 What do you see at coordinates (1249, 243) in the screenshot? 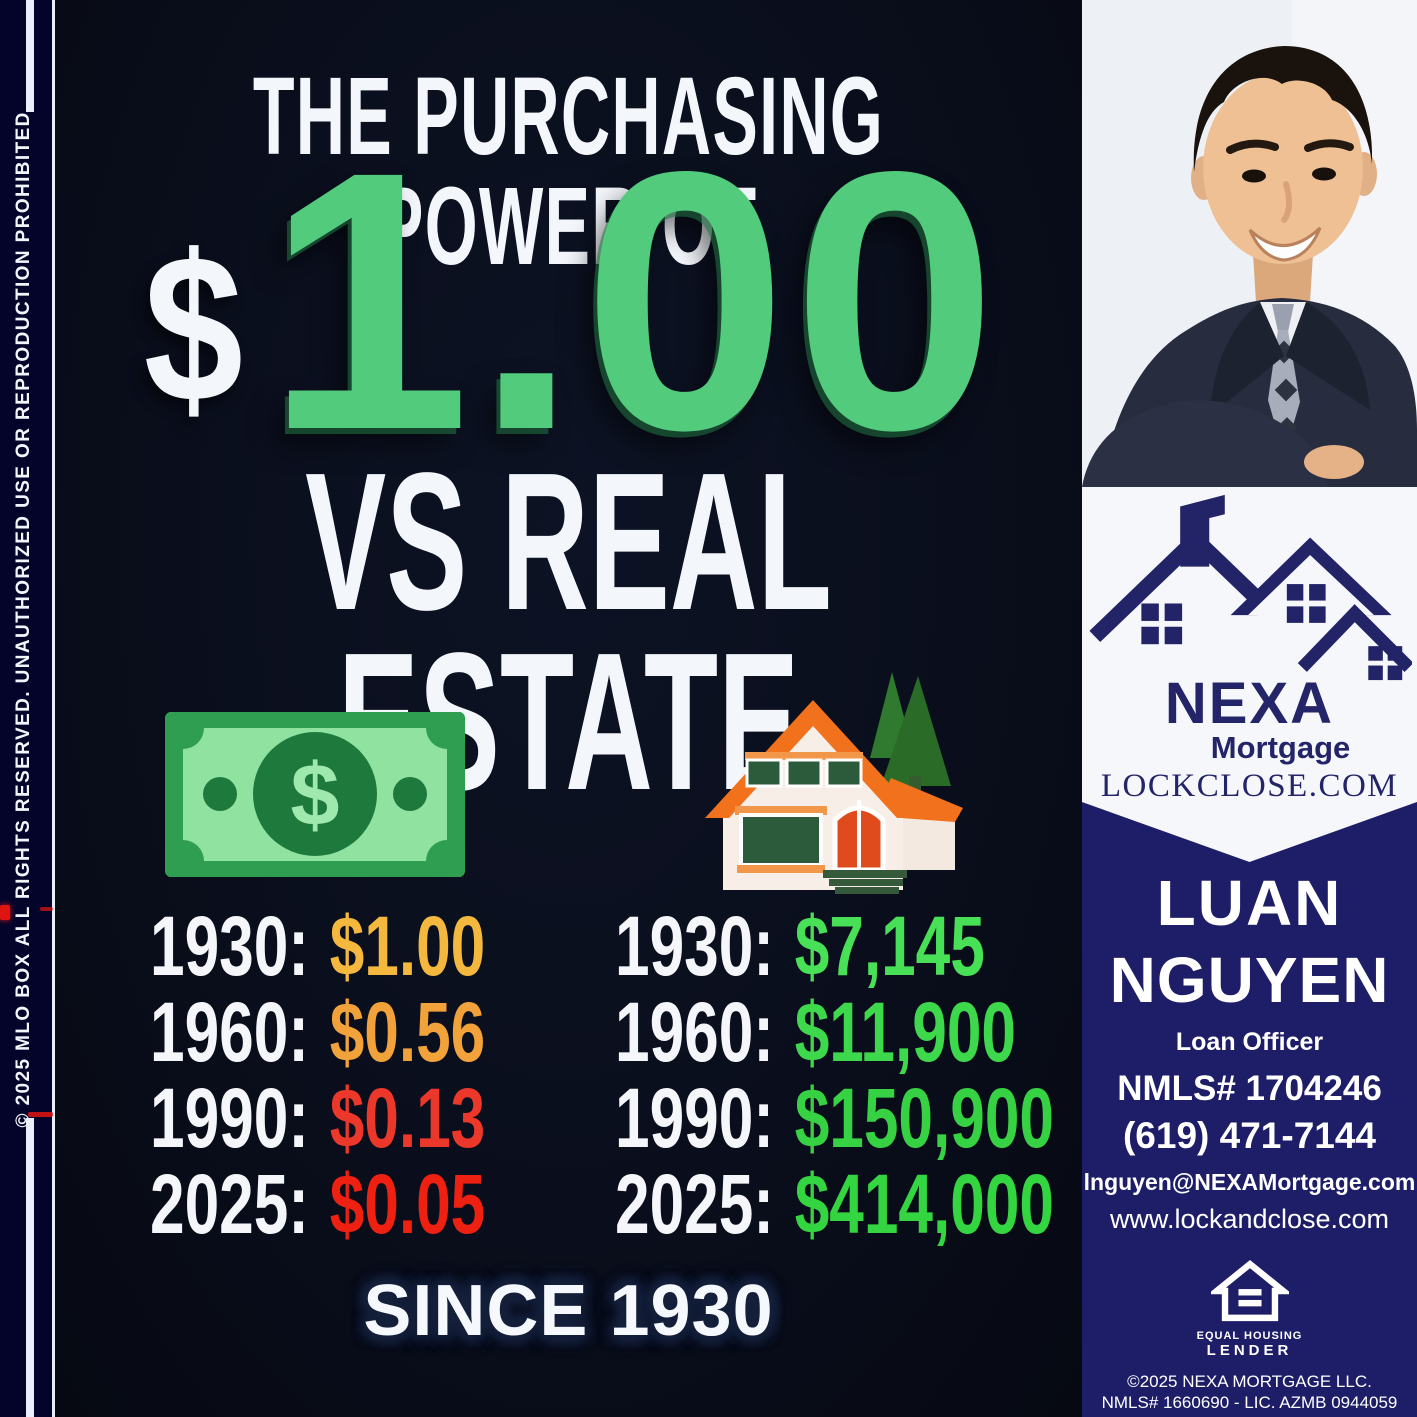
I see `agent-photo` at bounding box center [1249, 243].